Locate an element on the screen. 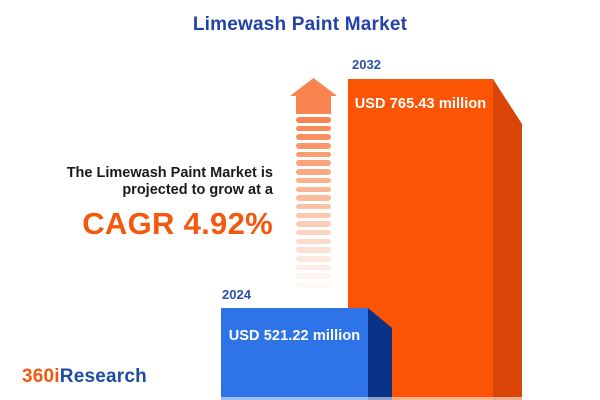 The image size is (600, 400). logo-part-360i: 360i is located at coordinates (41, 376).